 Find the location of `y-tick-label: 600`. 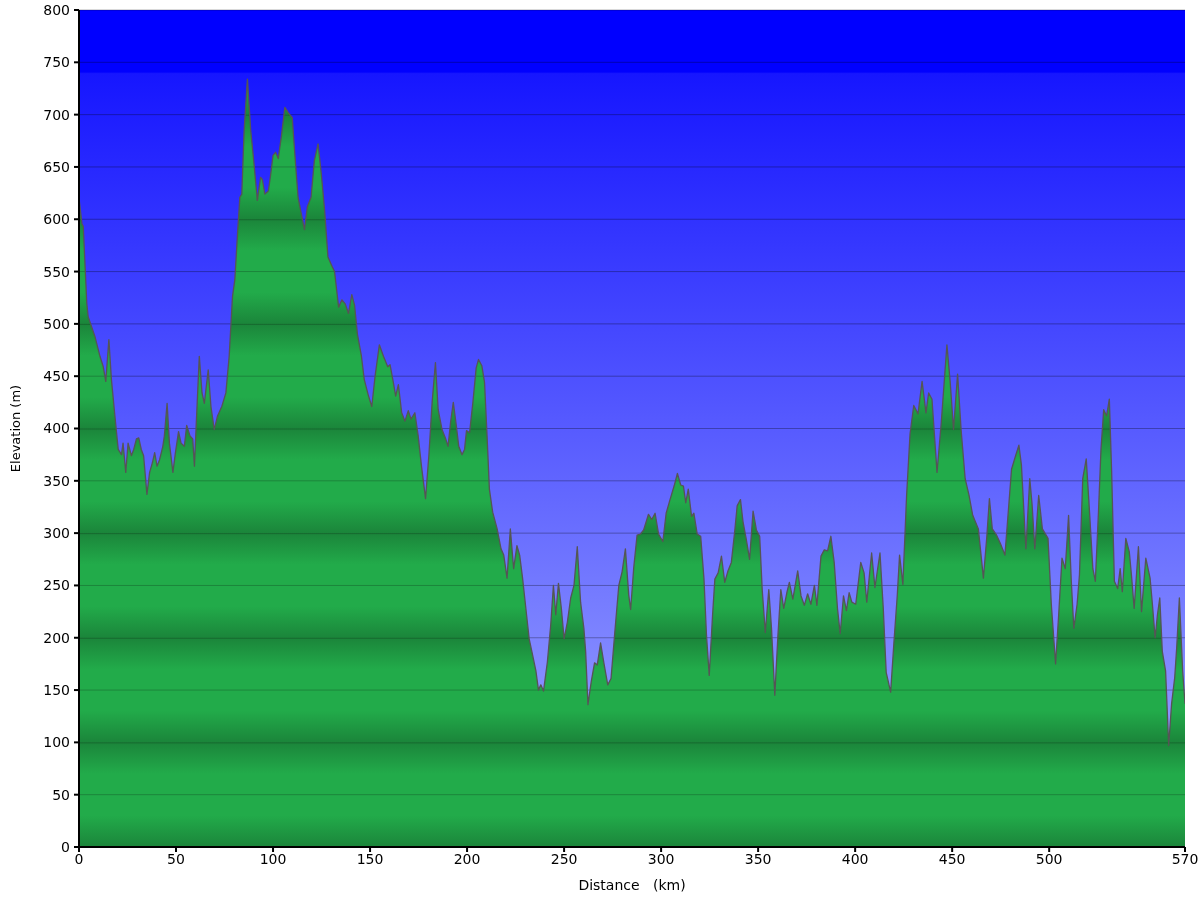

y-tick-label: 600 is located at coordinates (56, 219).